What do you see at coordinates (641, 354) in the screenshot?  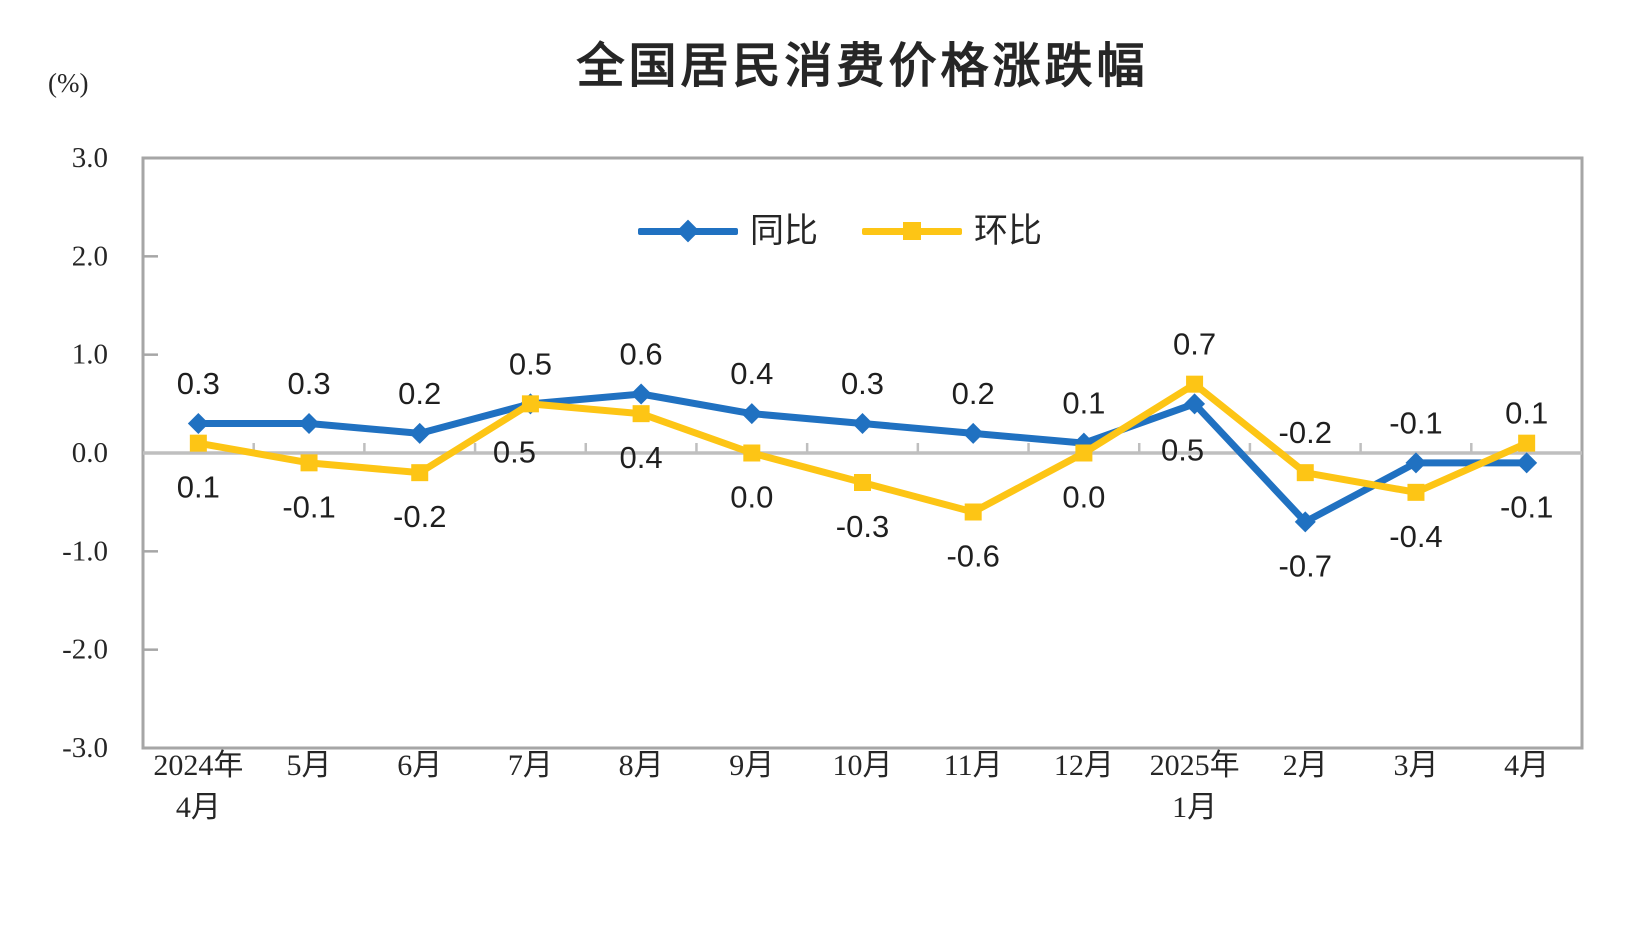 I see `yoy-data-label: 0.6` at bounding box center [641, 354].